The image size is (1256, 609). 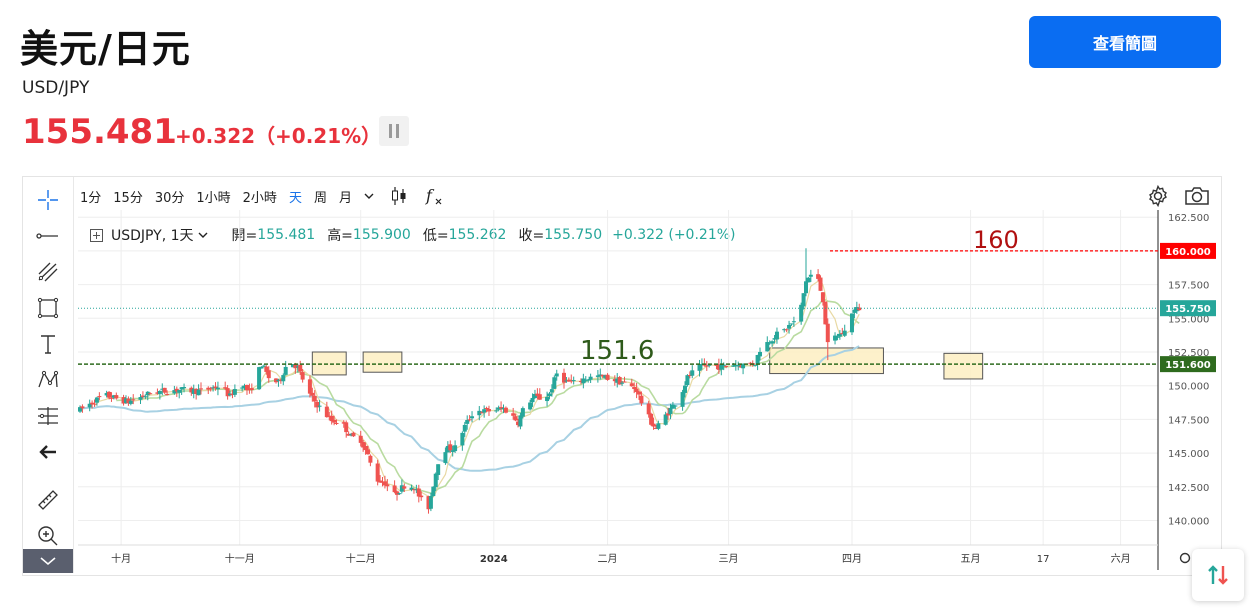 I want to click on timeframe-30m: 30分, so click(x=169, y=198).